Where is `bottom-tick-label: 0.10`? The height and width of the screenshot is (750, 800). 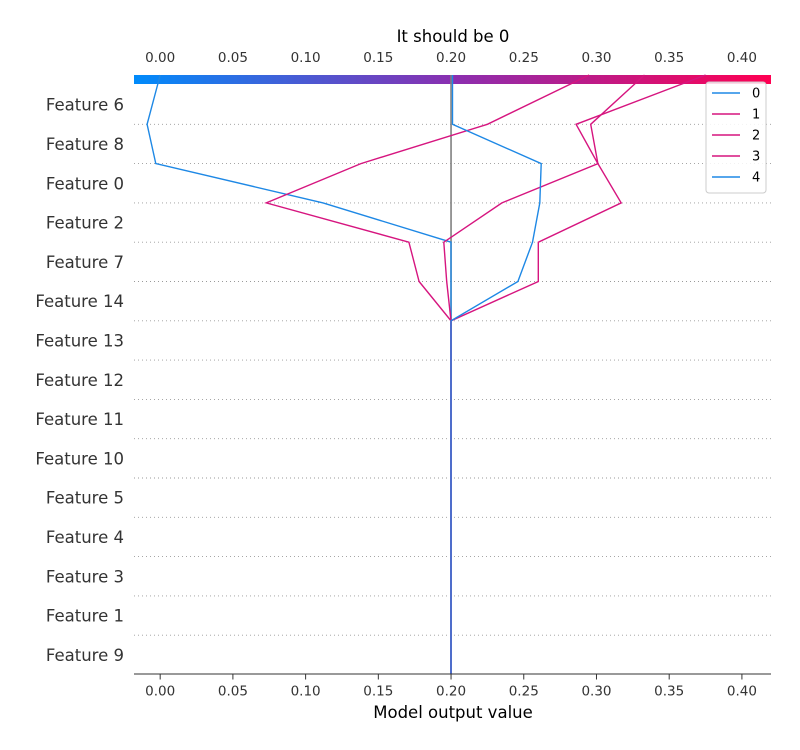 bottom-tick-label: 0.10 is located at coordinates (306, 692).